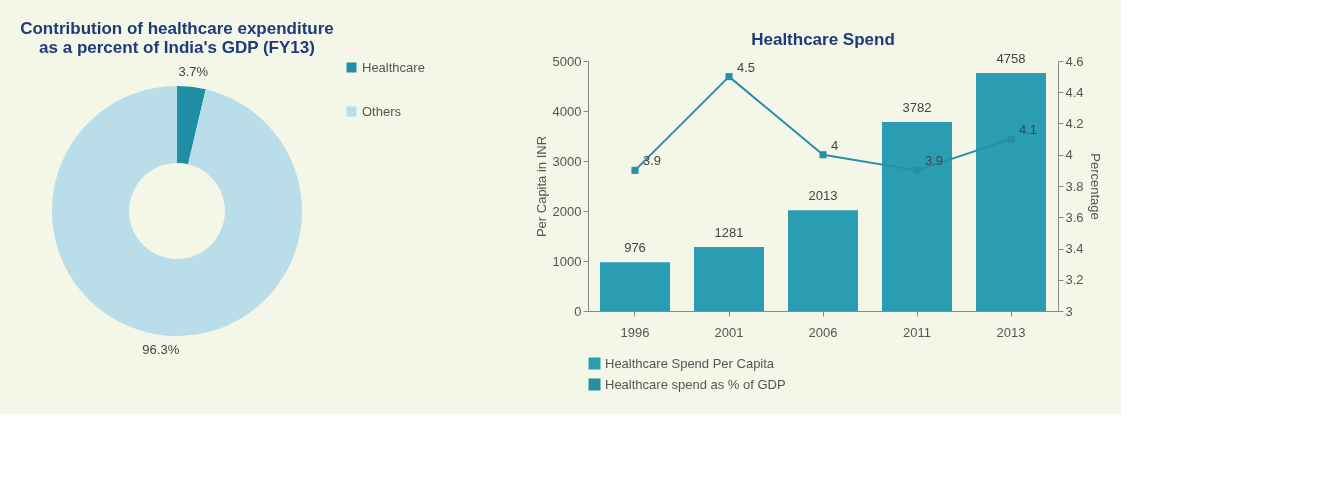  I want to click on data-label: 96.3%, so click(161, 350).